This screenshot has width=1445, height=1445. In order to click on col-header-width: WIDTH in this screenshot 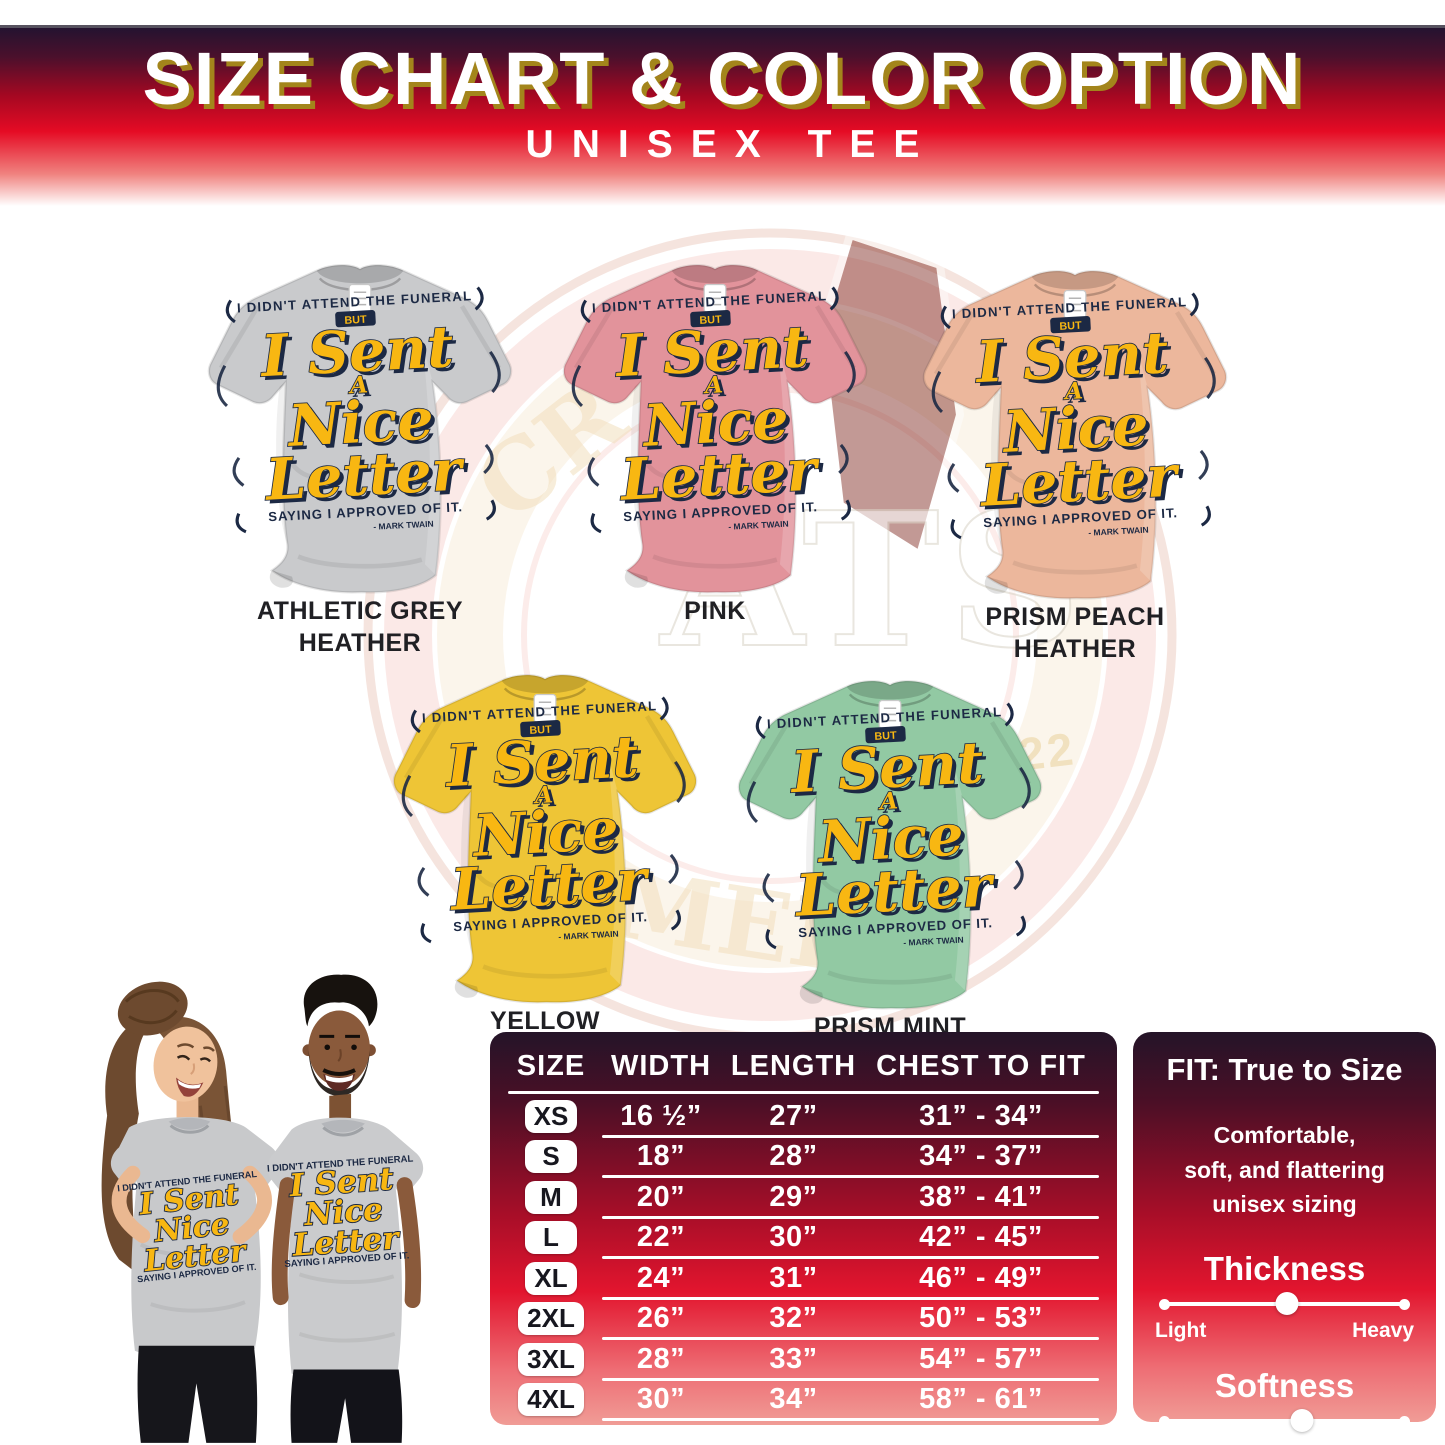, I will do `click(661, 1065)`.